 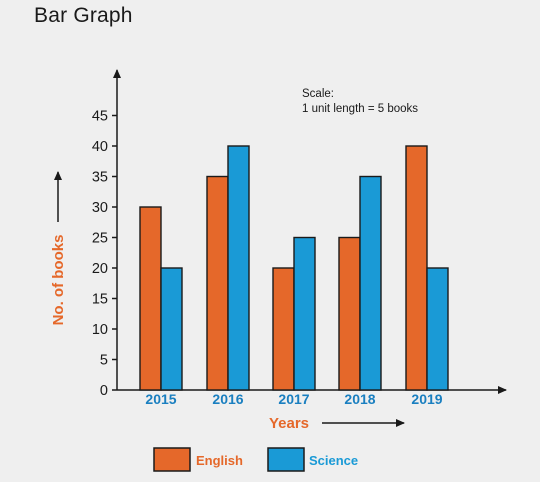 I want to click on scale-note-line2: 1 unit length = 5 books, so click(x=360, y=109).